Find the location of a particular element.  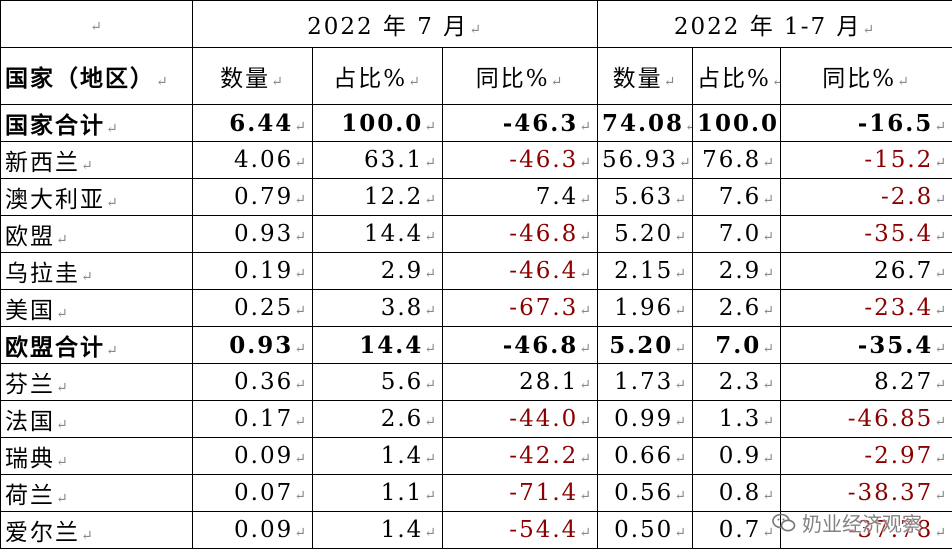

qty-1-cell: 4.06↵ is located at coordinates (252, 160).